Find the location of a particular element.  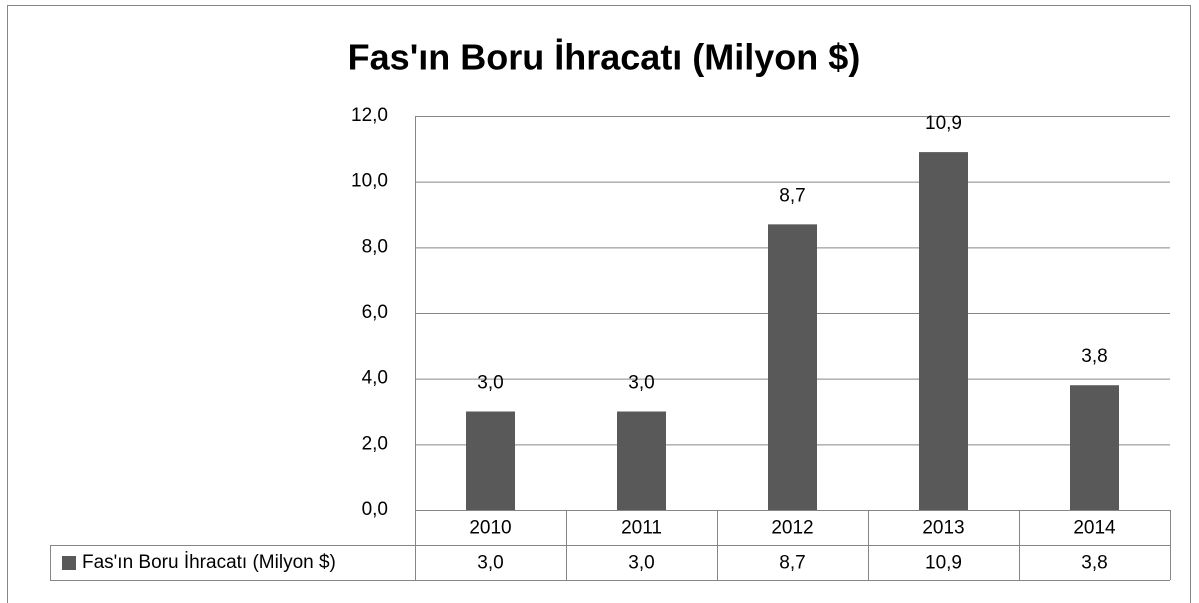

y-tick-label: 4,0 is located at coordinates (375, 378).